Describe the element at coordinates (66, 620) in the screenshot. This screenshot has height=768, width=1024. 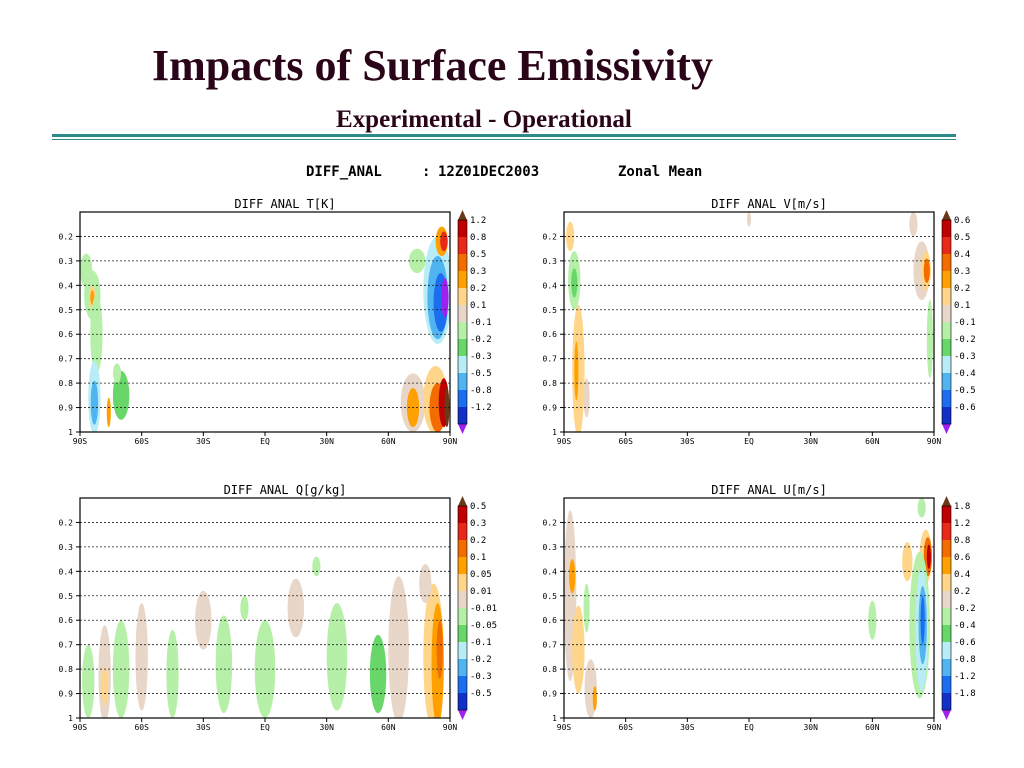
I see `y-tick-label: 0.6` at that location.